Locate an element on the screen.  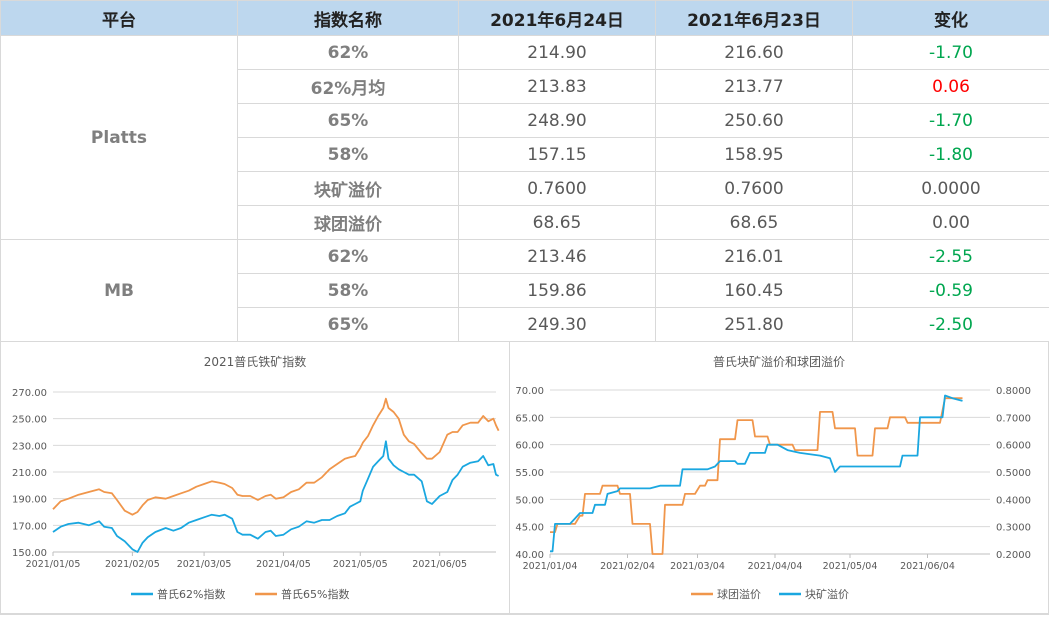
value-date2-cell: 250.60 is located at coordinates (754, 121).